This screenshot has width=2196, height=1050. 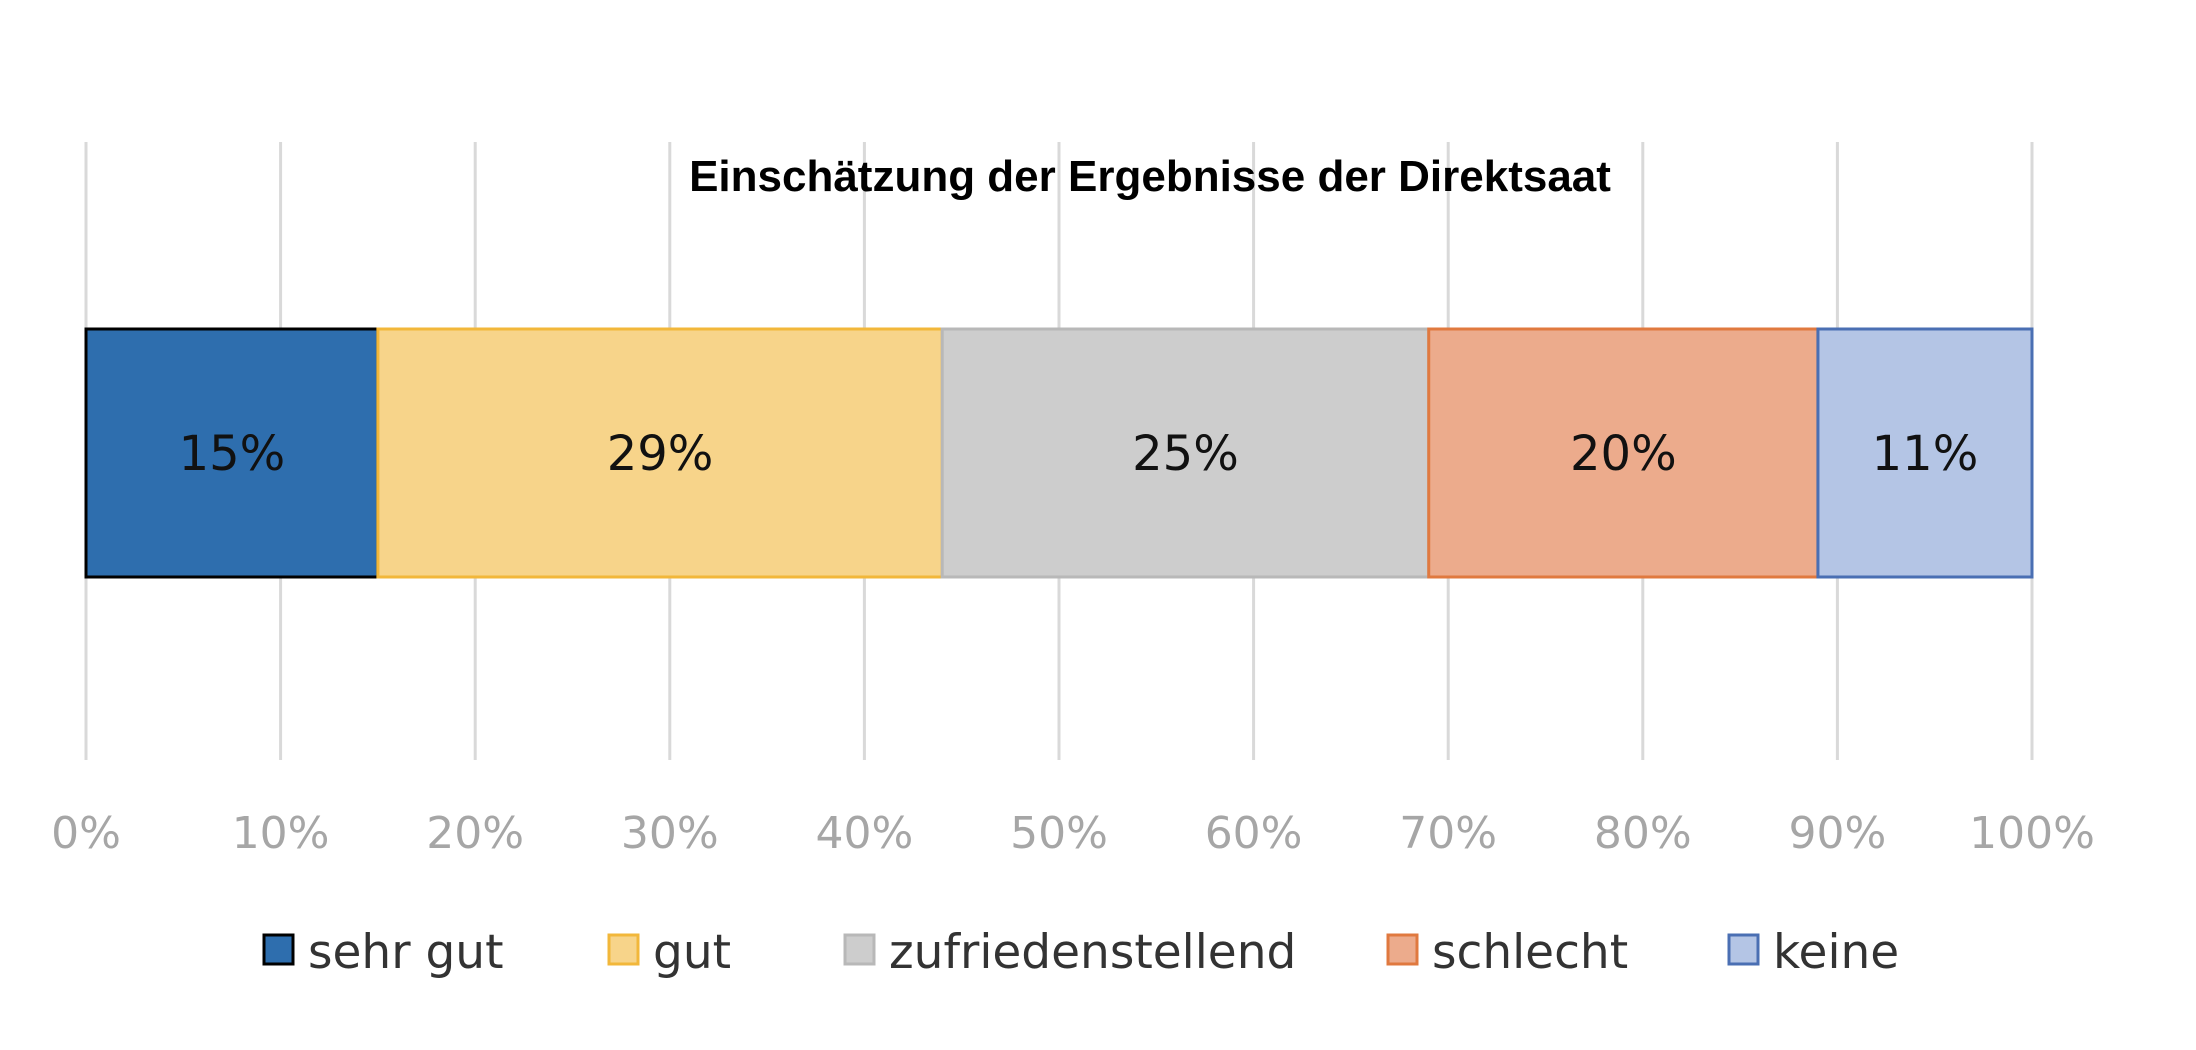 I want to click on legend-label: gut, so click(x=692, y=952).